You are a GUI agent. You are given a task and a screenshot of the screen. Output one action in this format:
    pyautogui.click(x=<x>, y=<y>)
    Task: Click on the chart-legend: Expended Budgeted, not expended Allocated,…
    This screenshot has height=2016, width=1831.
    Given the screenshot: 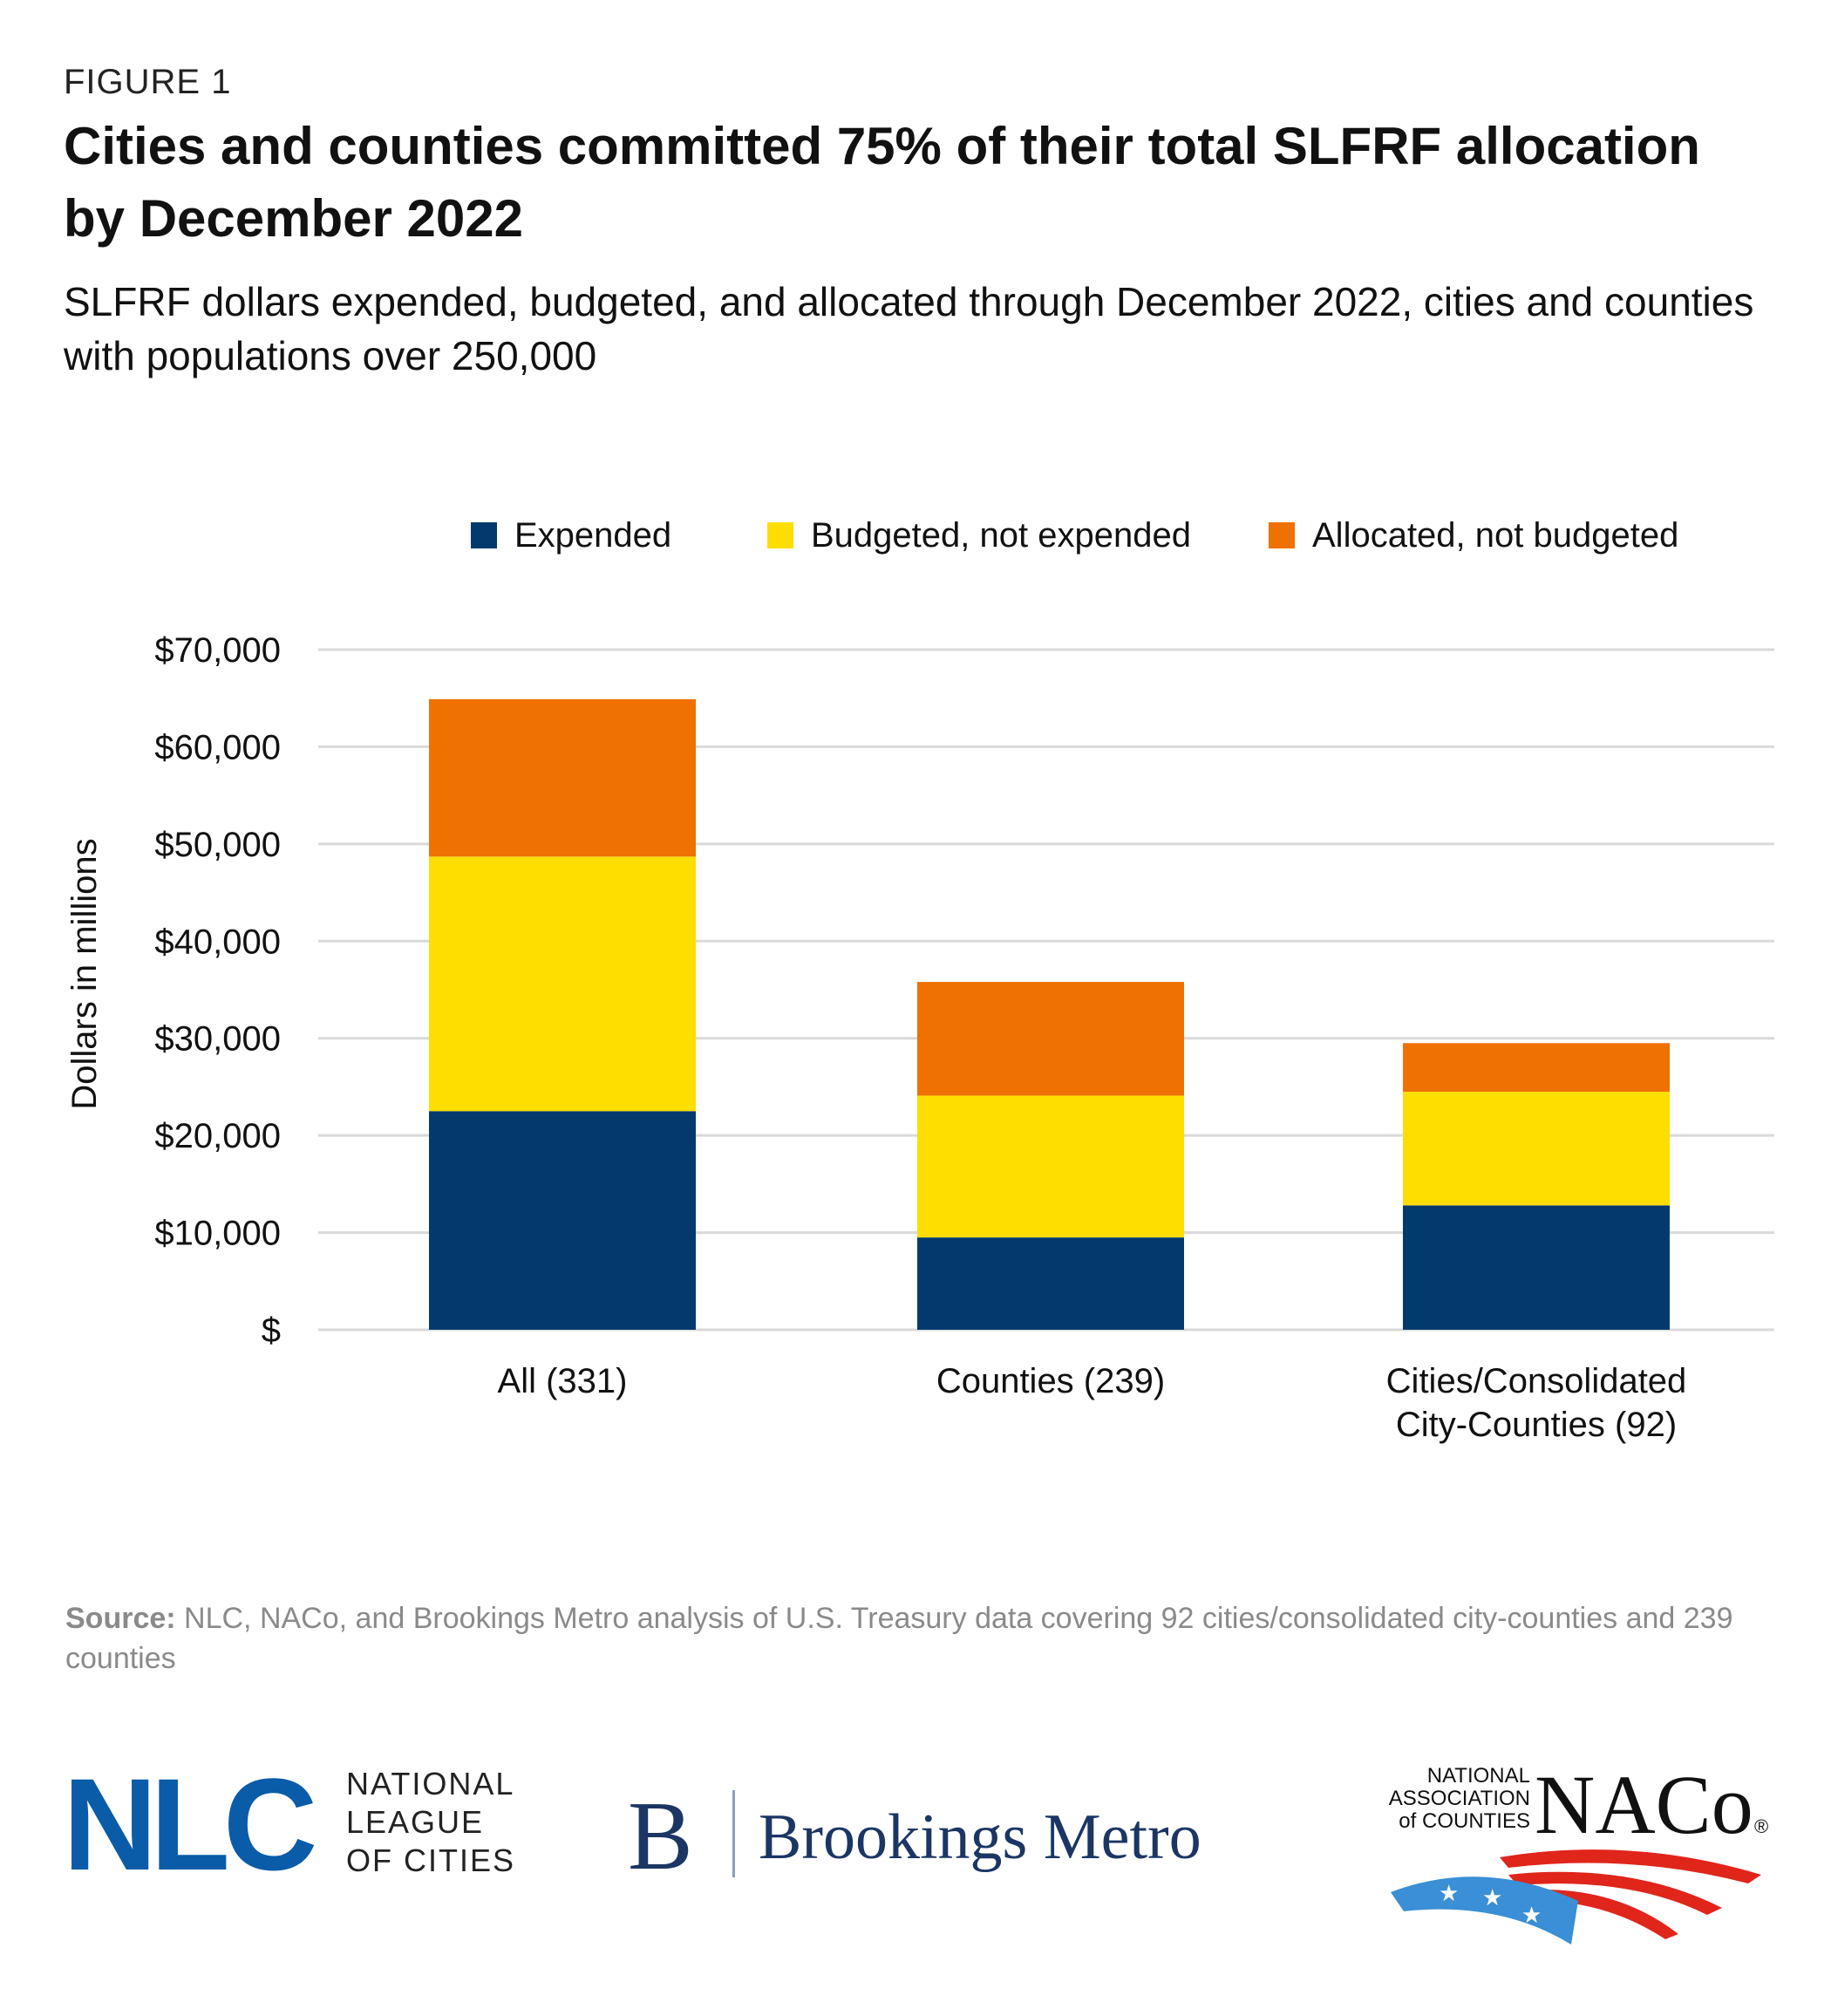 What is the action you would take?
    pyautogui.click(x=1074, y=535)
    